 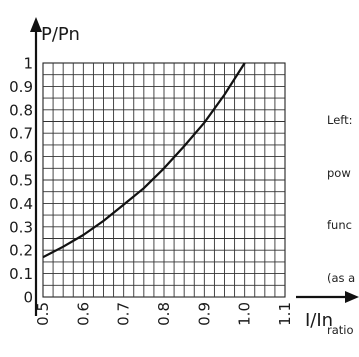 What do you see at coordinates (245, 314) in the screenshot?
I see `x-tick-label: 1.0` at bounding box center [245, 314].